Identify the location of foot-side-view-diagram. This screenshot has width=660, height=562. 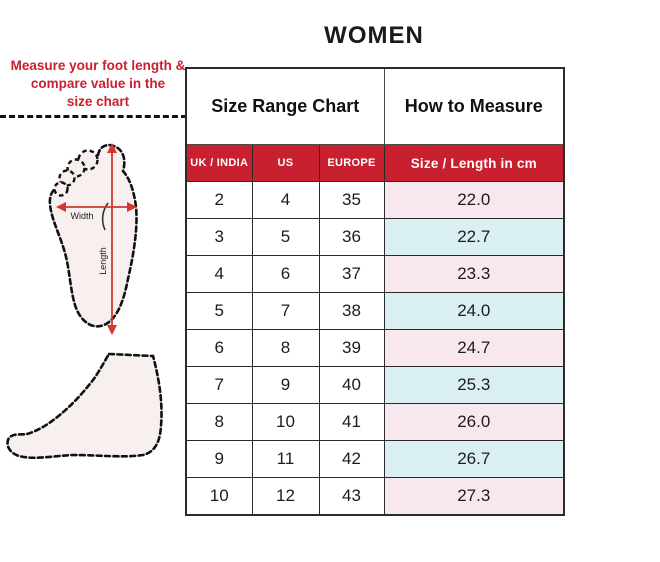
(84, 406).